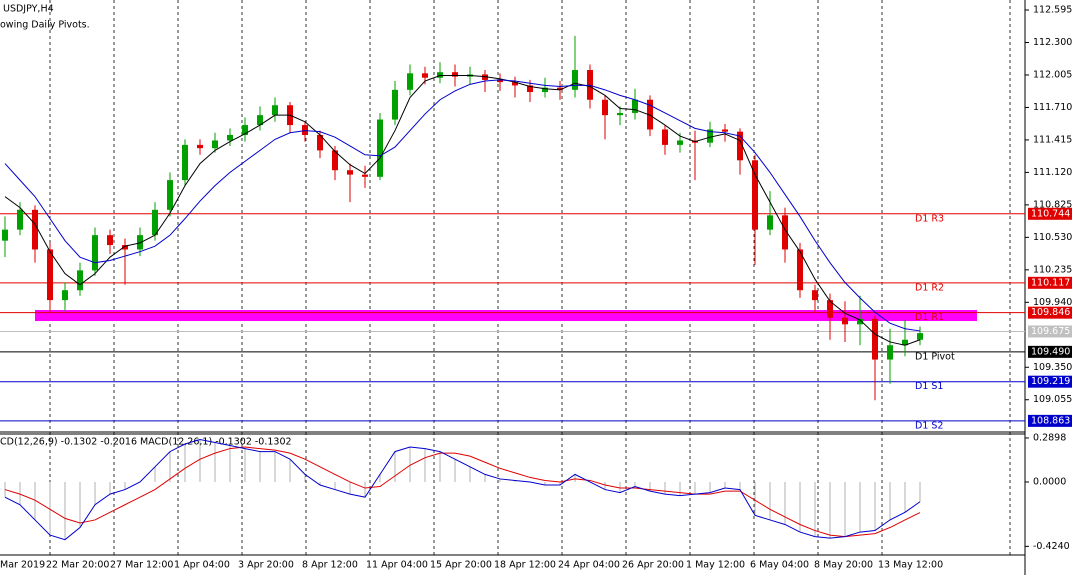 The width and height of the screenshot is (1079, 579). What do you see at coordinates (1049, 481) in the screenshot?
I see `y-tick-label: 0.0000` at bounding box center [1049, 481].